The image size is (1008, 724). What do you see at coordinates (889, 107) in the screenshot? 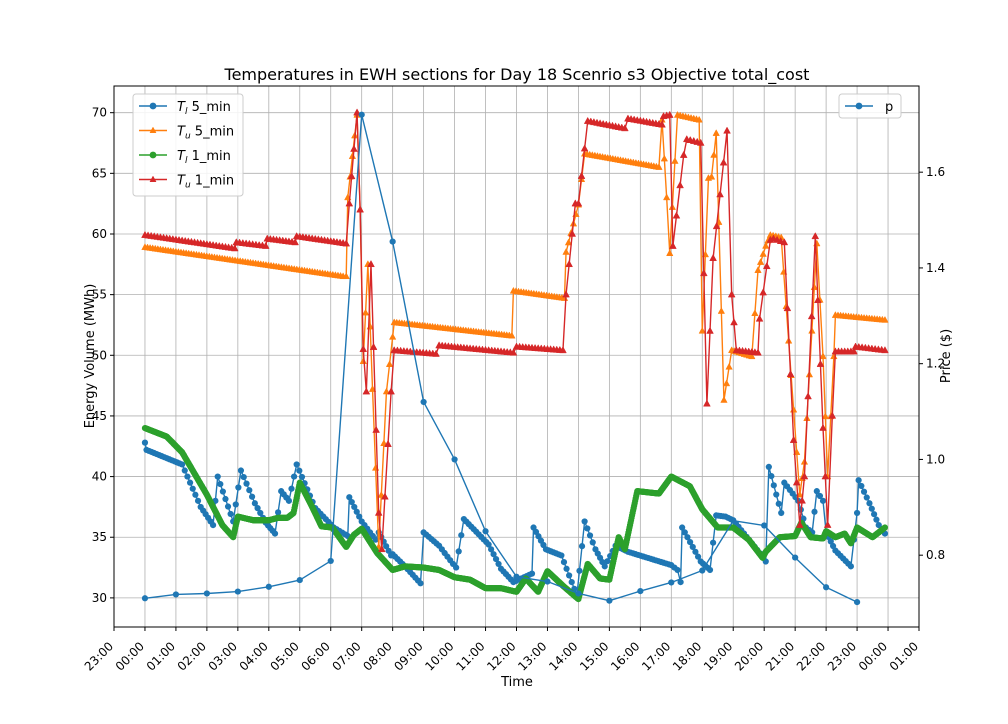
I see `legend-label: p` at bounding box center [889, 107].